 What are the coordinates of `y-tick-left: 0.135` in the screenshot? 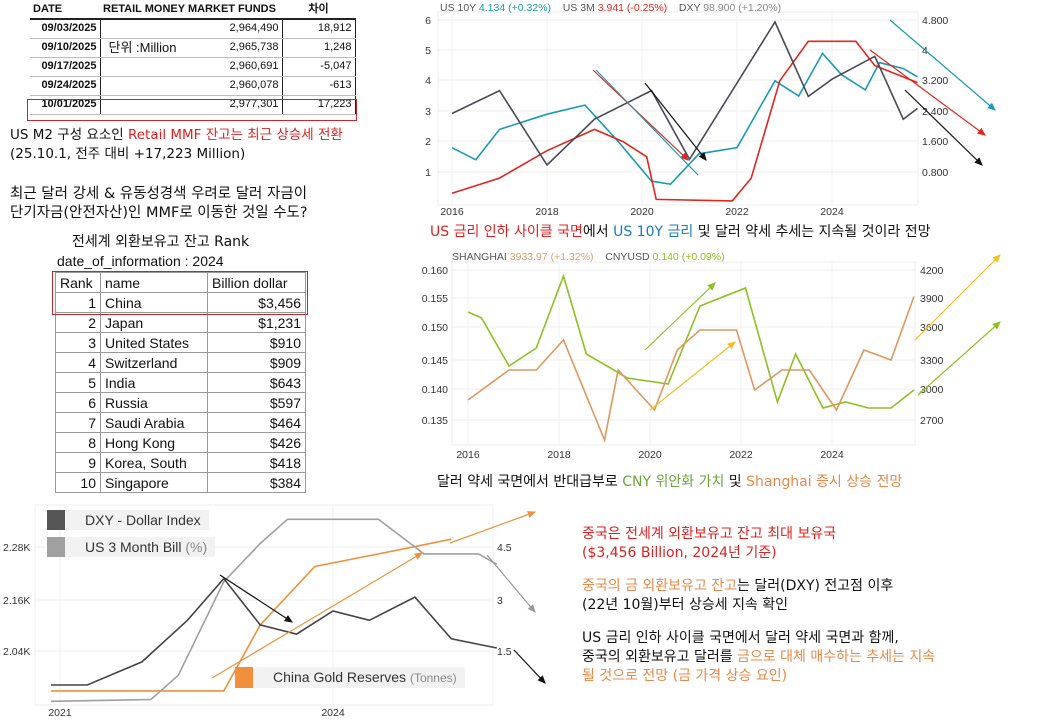 It's located at (435, 421).